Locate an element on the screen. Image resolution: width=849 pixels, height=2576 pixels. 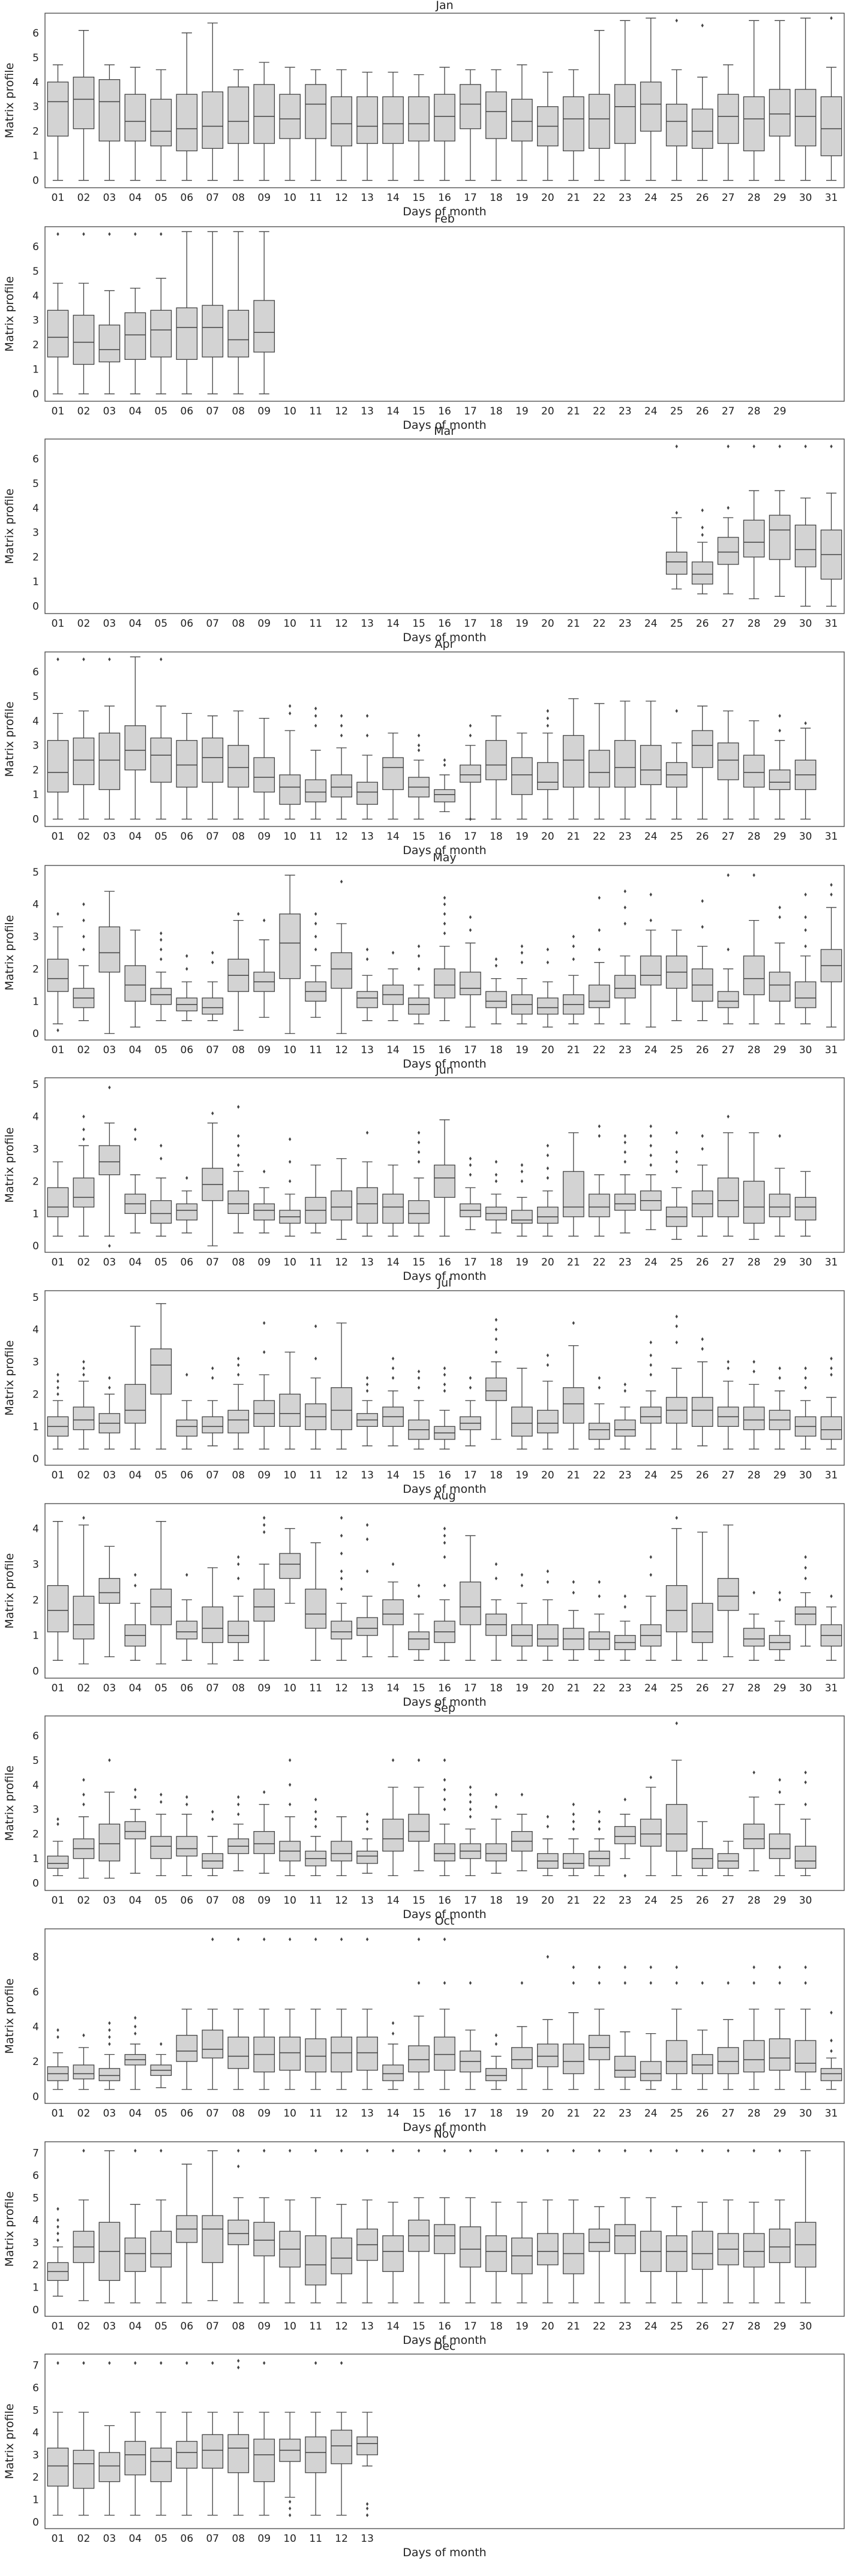
x-tick-label: 15 is located at coordinates (418, 2326).